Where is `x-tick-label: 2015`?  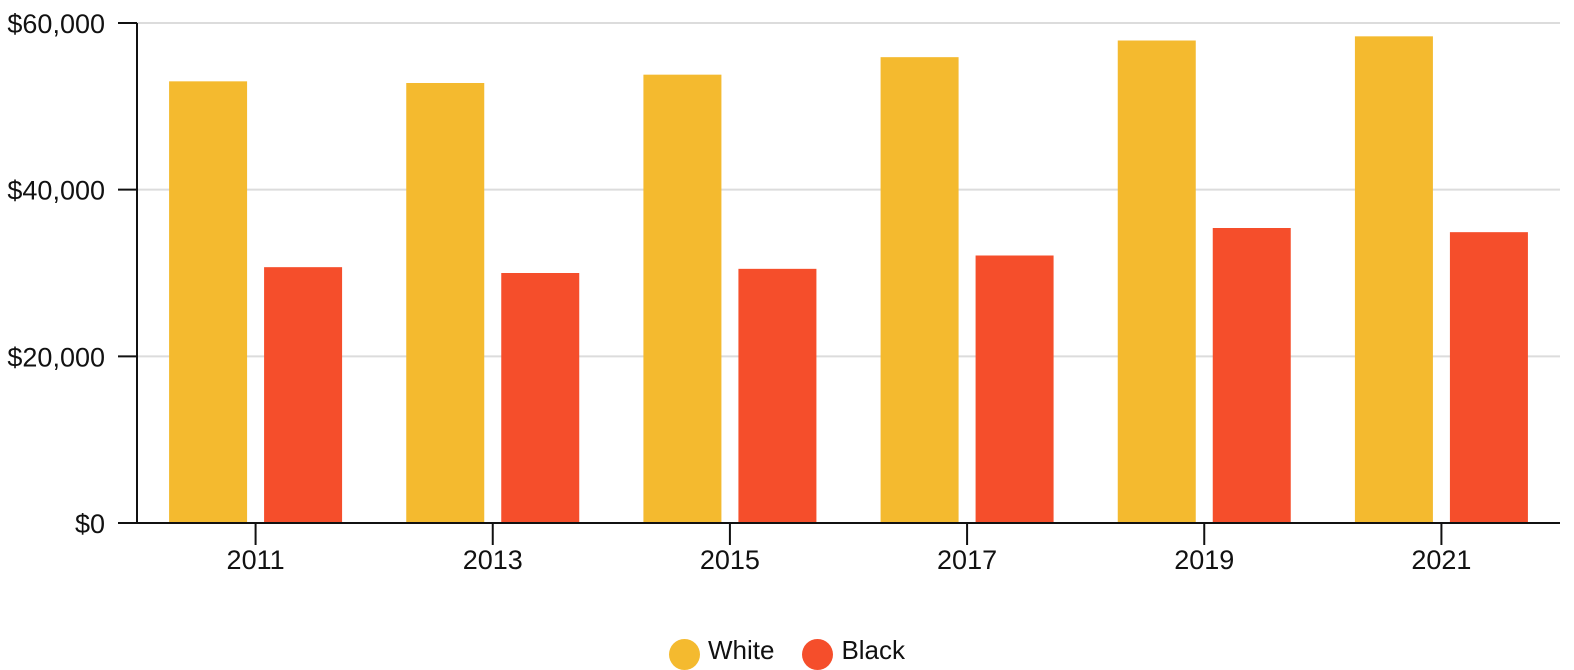
x-tick-label: 2015 is located at coordinates (730, 560).